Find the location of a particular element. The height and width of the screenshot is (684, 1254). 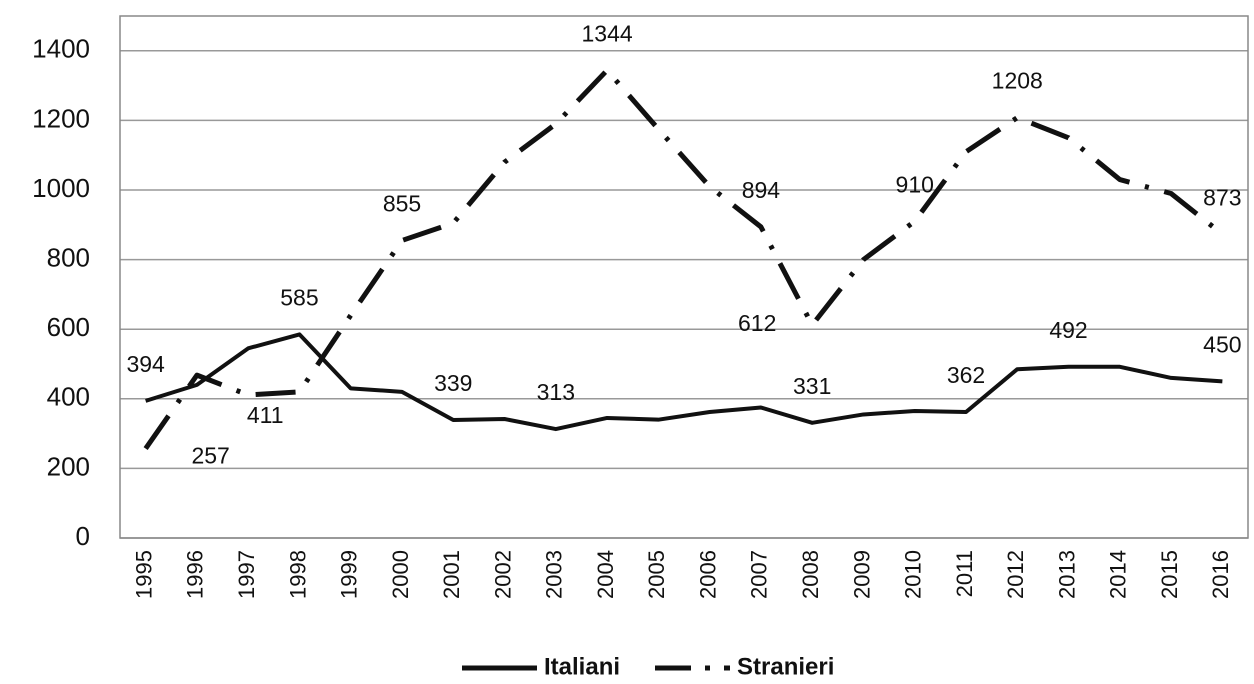

legend-label: Italiani is located at coordinates (582, 666).